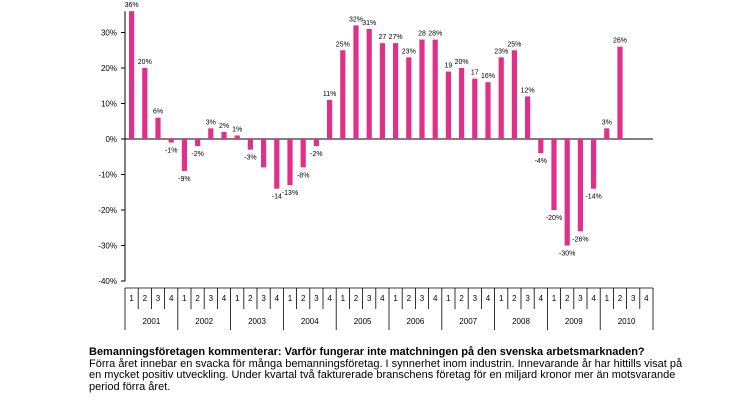 The width and height of the screenshot is (746, 419). I want to click on bar-label: 17, so click(475, 73).